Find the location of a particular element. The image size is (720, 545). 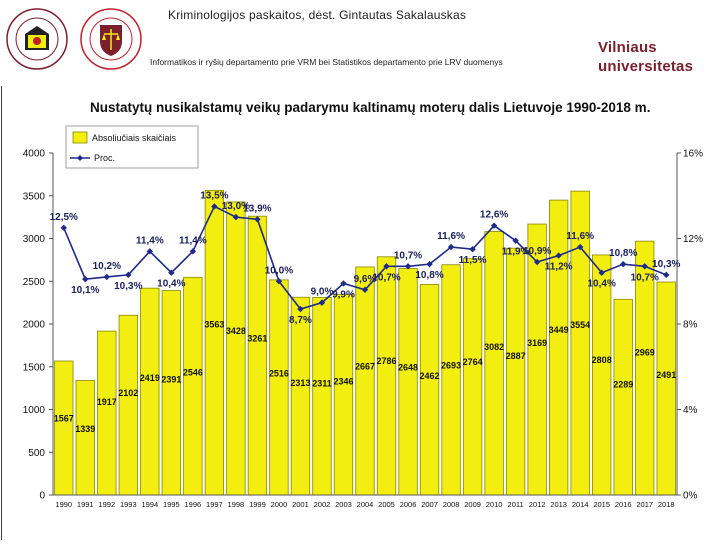

x-tick-label: 2018 is located at coordinates (666, 504).